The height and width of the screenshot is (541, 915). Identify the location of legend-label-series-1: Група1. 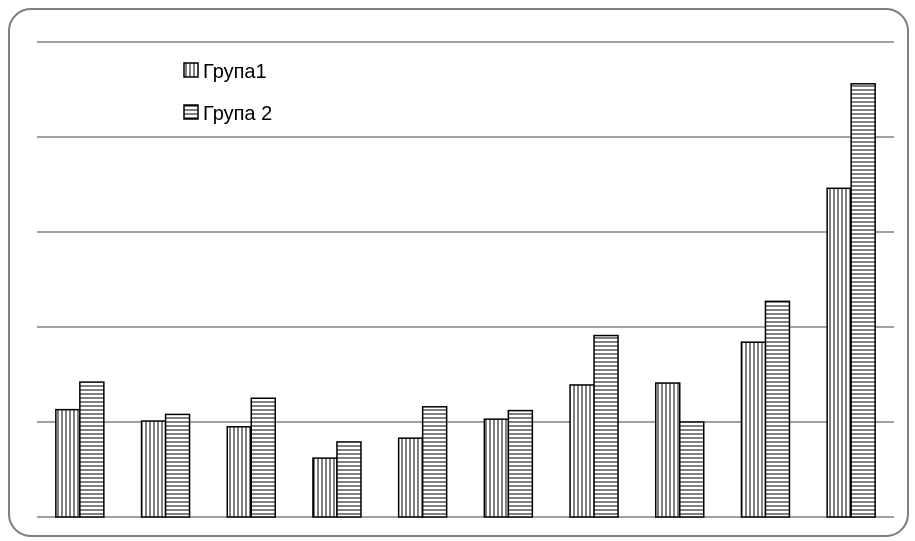
(235, 72).